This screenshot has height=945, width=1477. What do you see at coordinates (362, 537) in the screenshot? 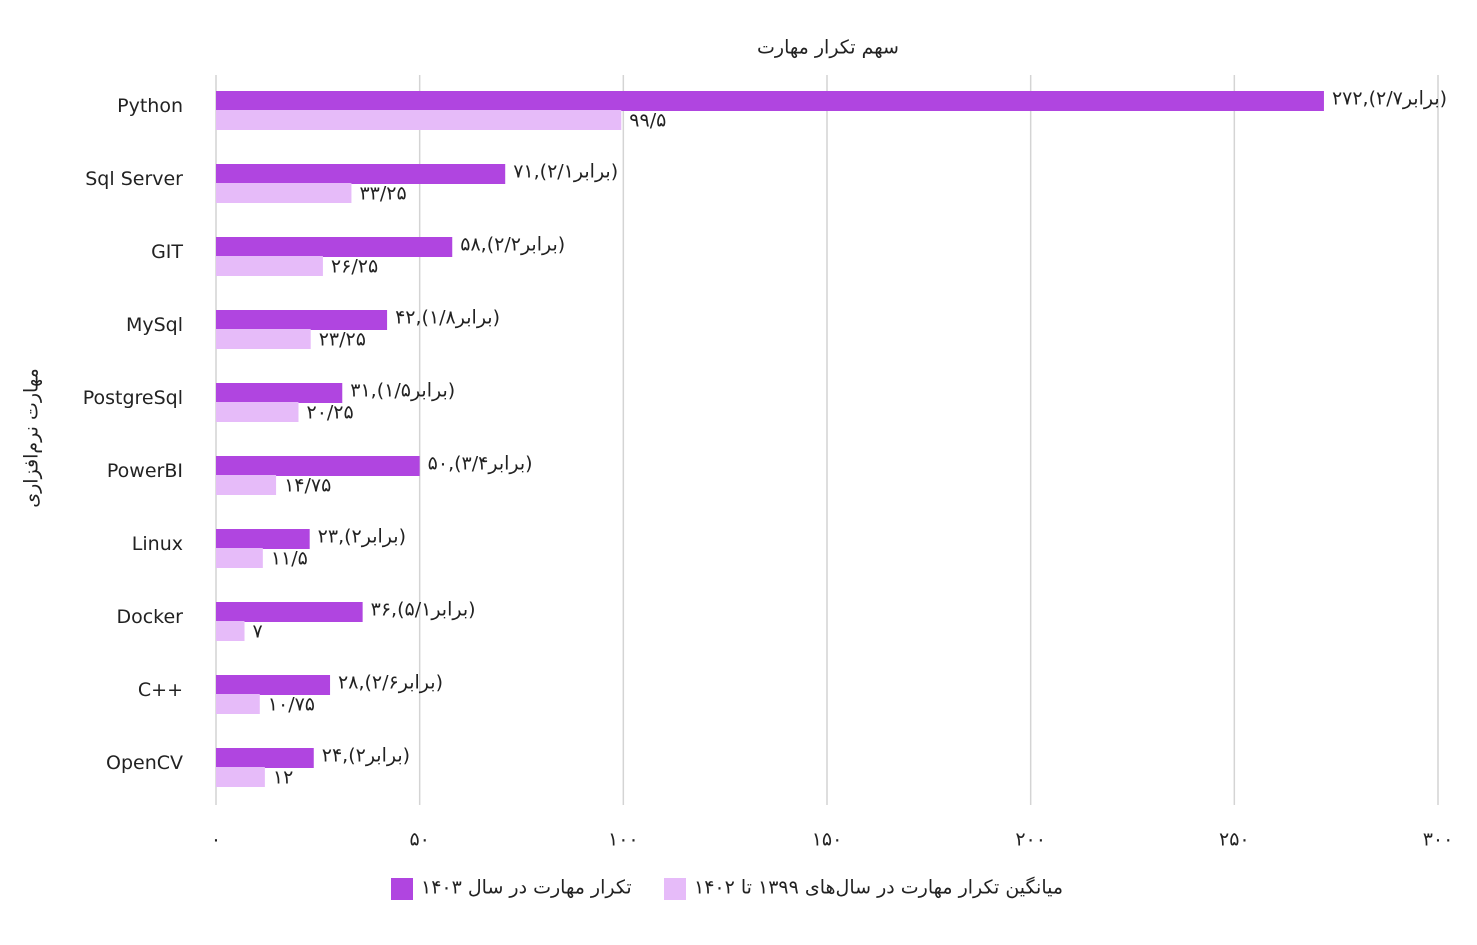
I see `value-label: ۲۳,(۲برابر)` at bounding box center [362, 537].